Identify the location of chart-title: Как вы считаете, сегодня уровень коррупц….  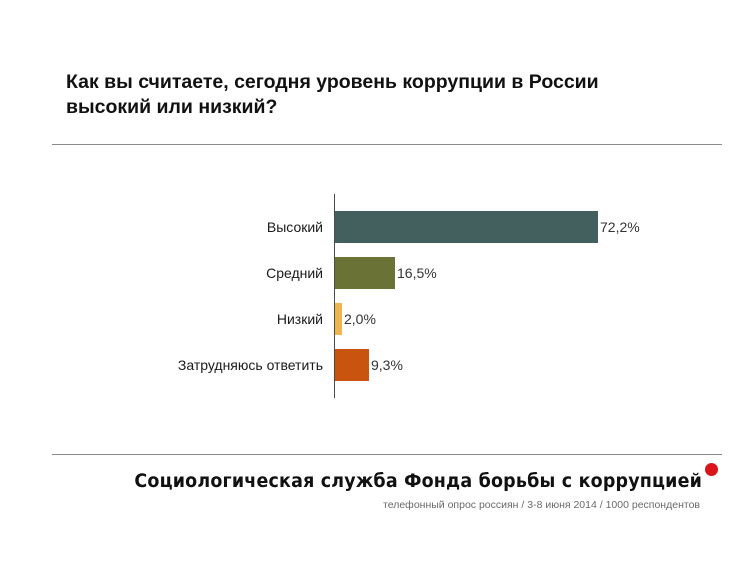
(376, 95).